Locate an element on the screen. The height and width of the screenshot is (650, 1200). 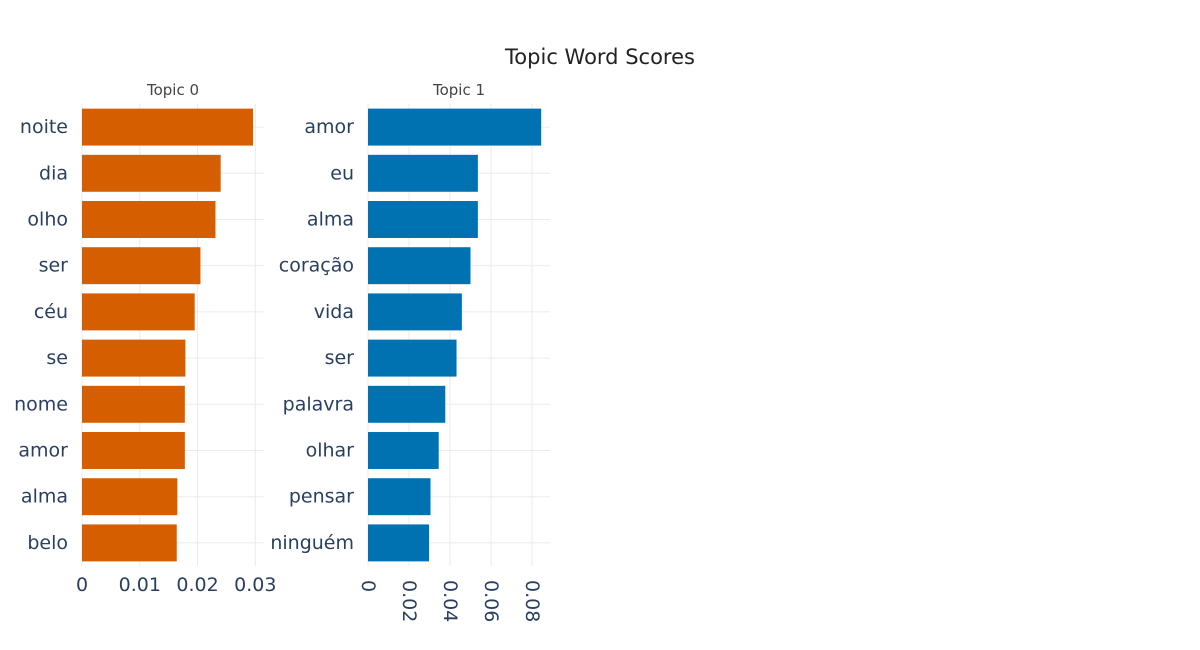
bar-topic-0-se is located at coordinates (134, 358).